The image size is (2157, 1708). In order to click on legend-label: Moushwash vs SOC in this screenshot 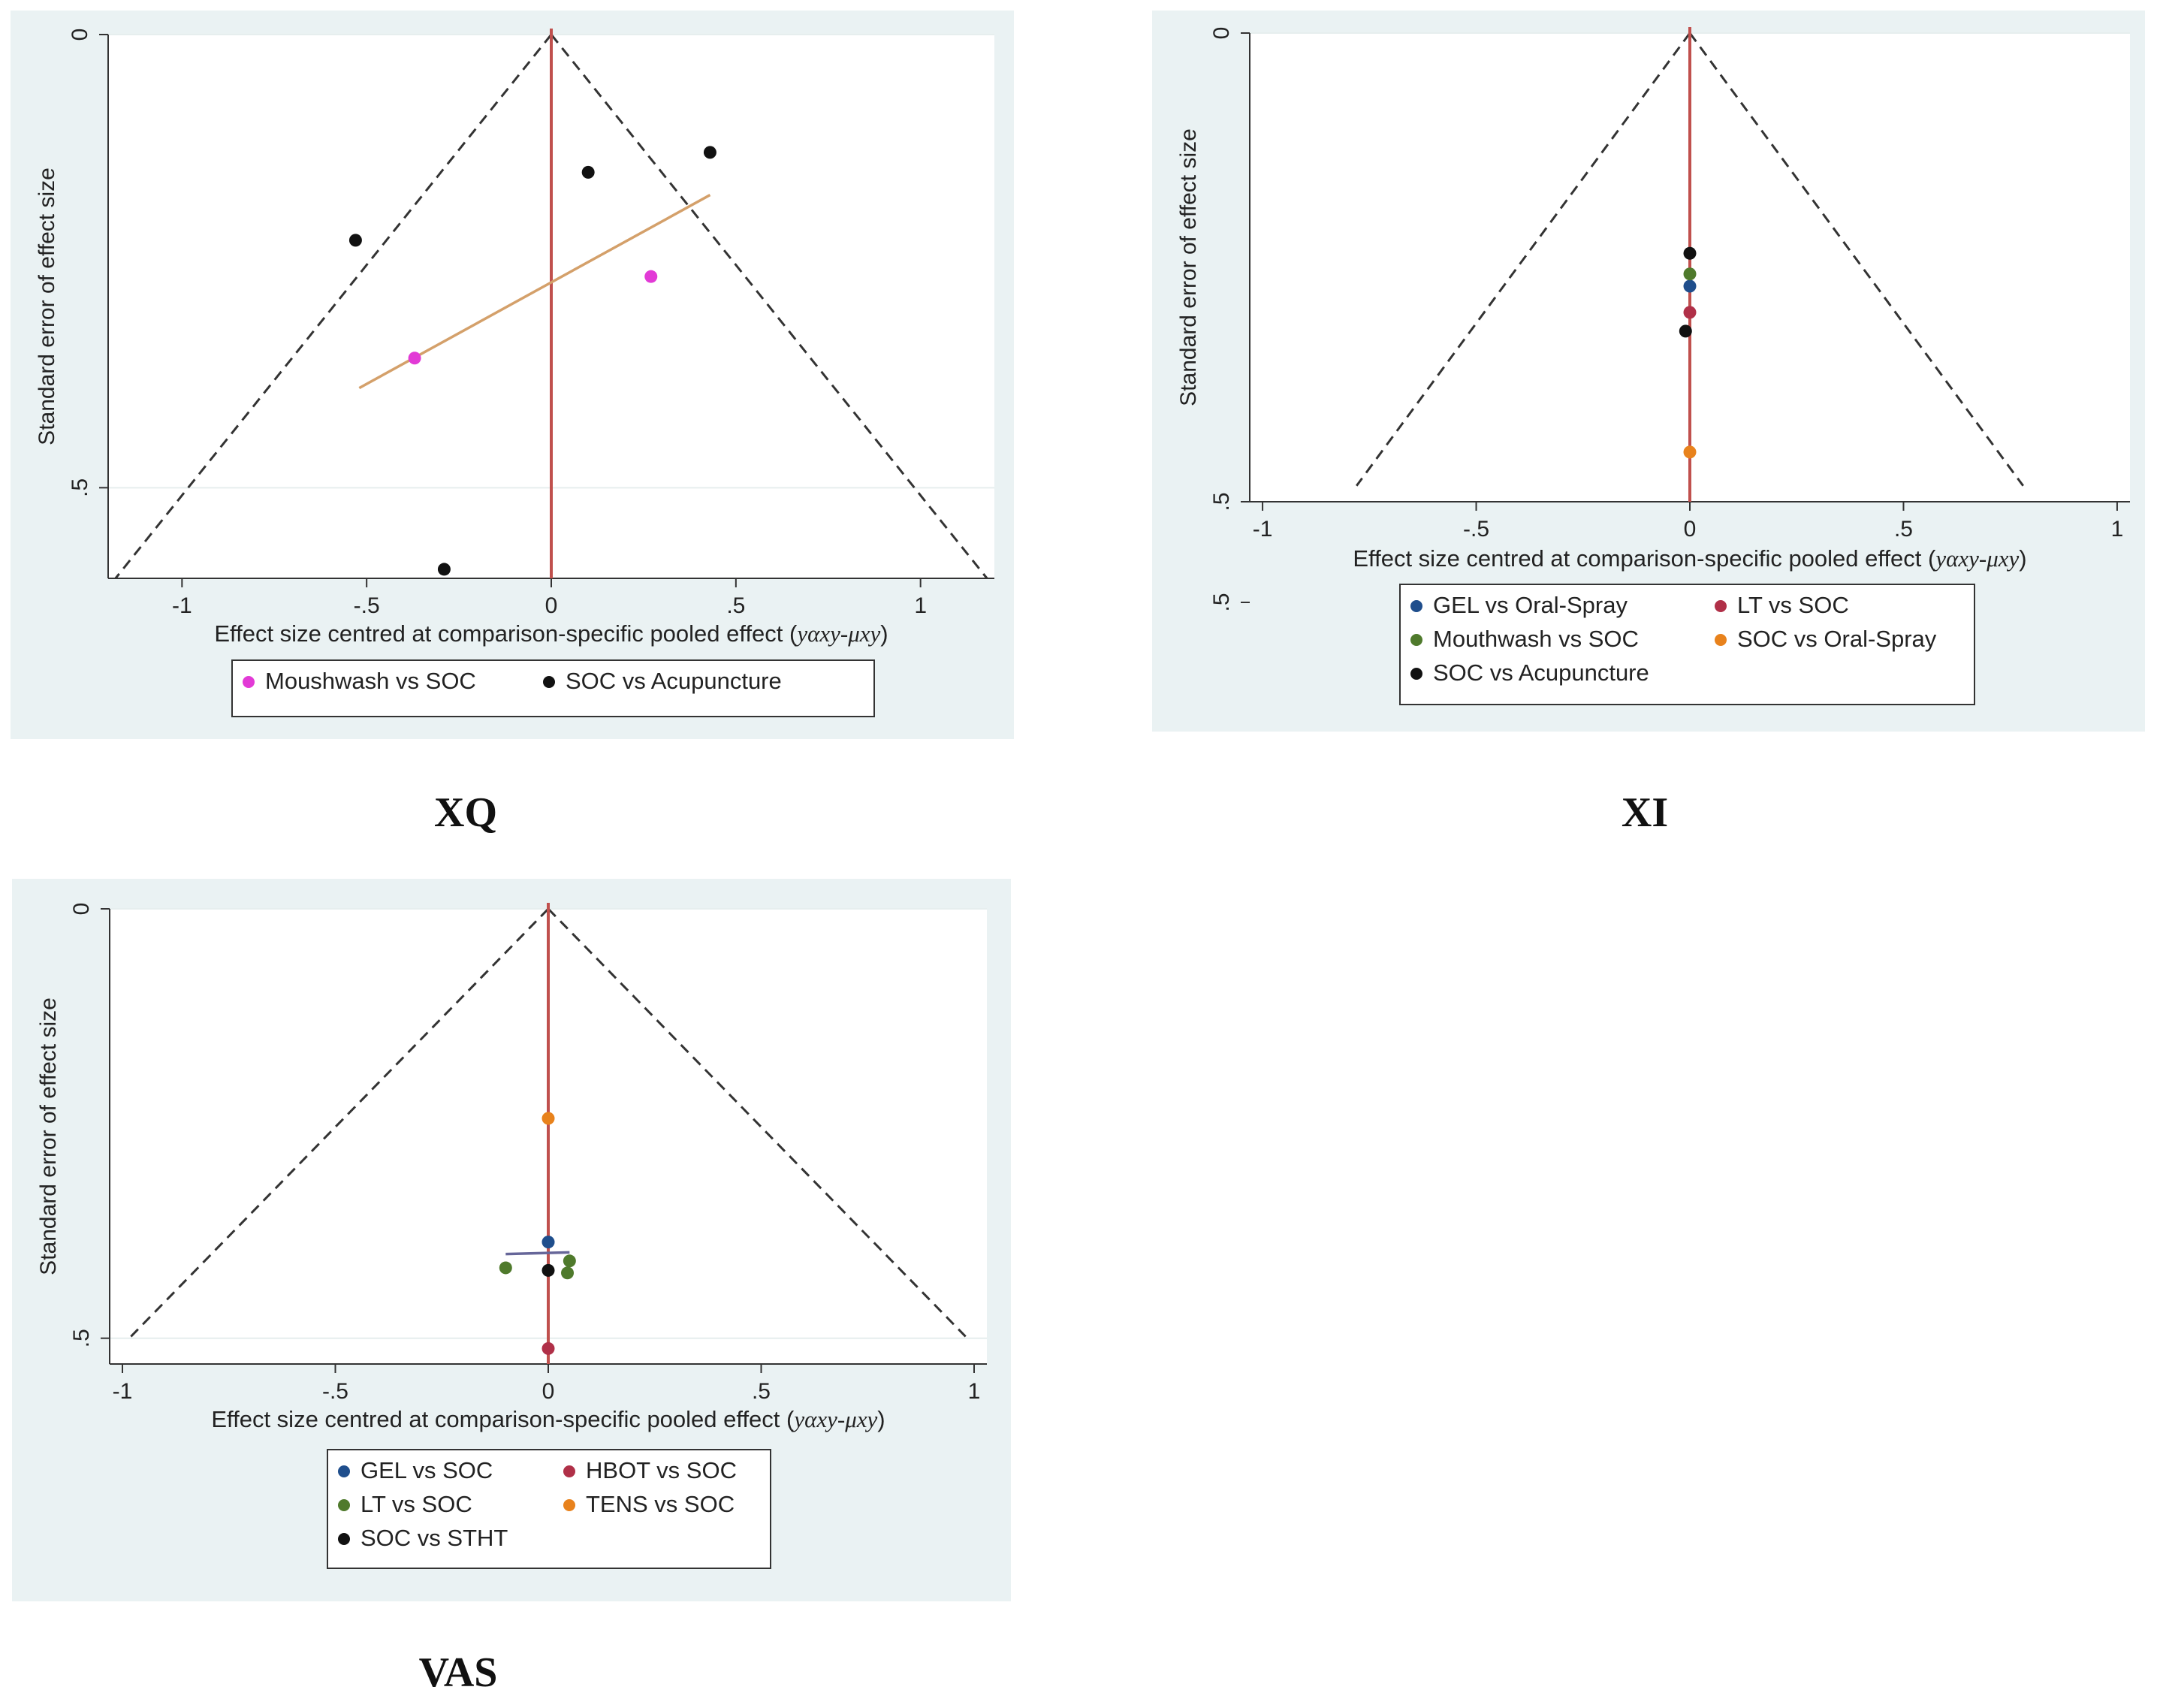, I will do `click(370, 681)`.